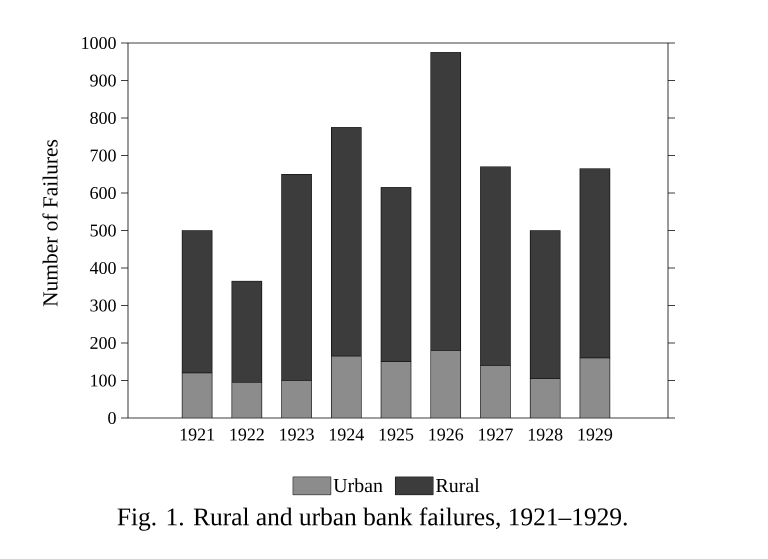  What do you see at coordinates (372, 519) in the screenshot?
I see `text: Fig. 1. Rural and urban bank failures, 1921–1929.` at bounding box center [372, 519].